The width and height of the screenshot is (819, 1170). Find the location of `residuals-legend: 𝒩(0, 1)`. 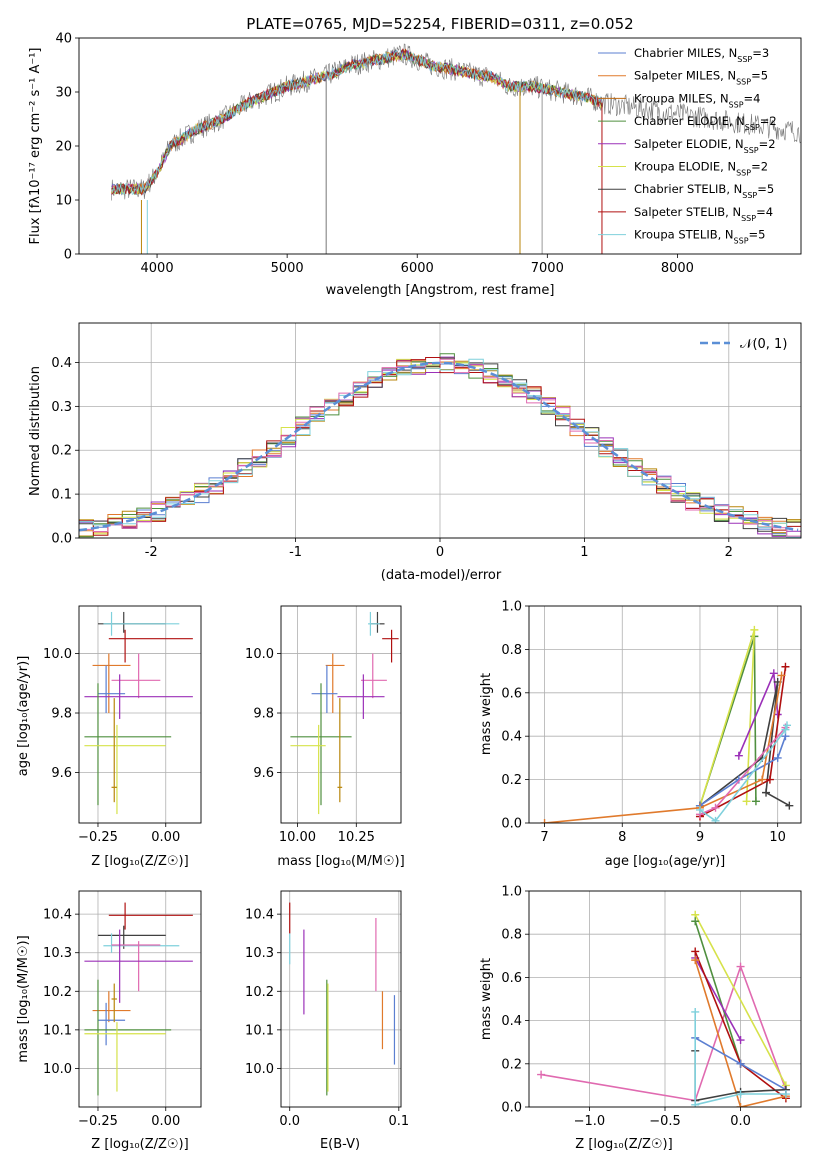

residuals-legend: 𝒩(0, 1) is located at coordinates (743, 344).